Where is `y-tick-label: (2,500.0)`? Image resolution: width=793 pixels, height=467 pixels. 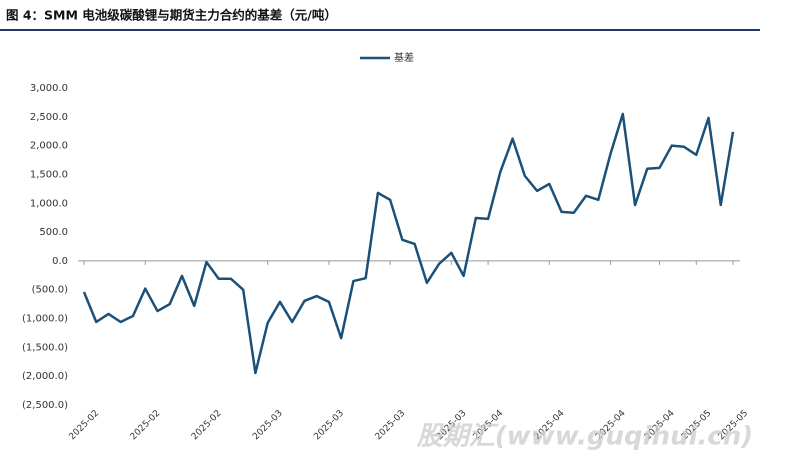 y-tick-label: (2,500.0) is located at coordinates (45, 405).